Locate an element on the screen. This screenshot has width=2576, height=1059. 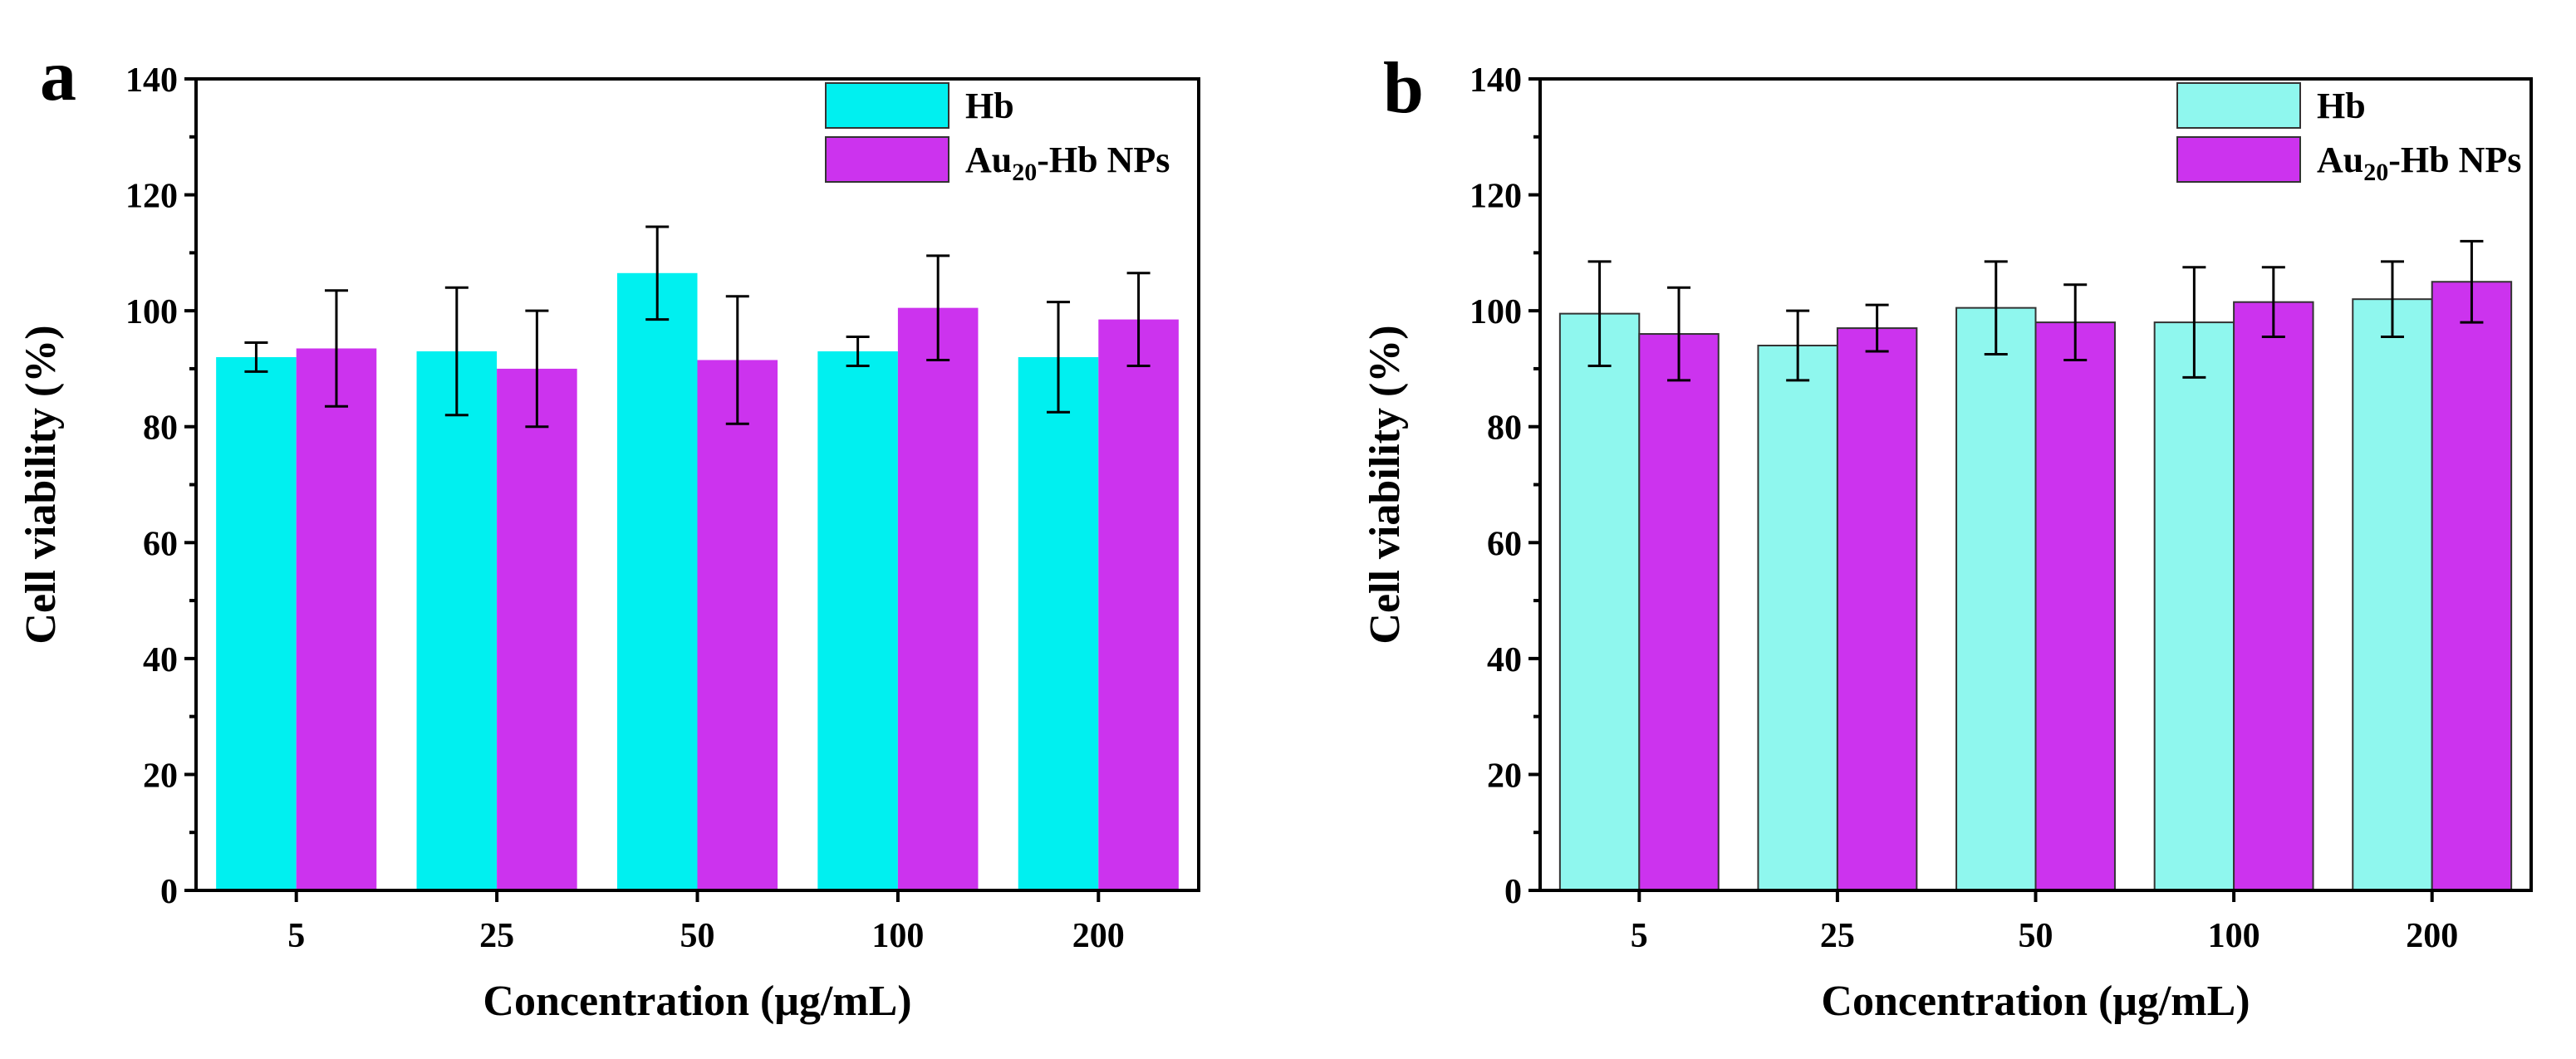
panel-letter: a is located at coordinates (58, 76).